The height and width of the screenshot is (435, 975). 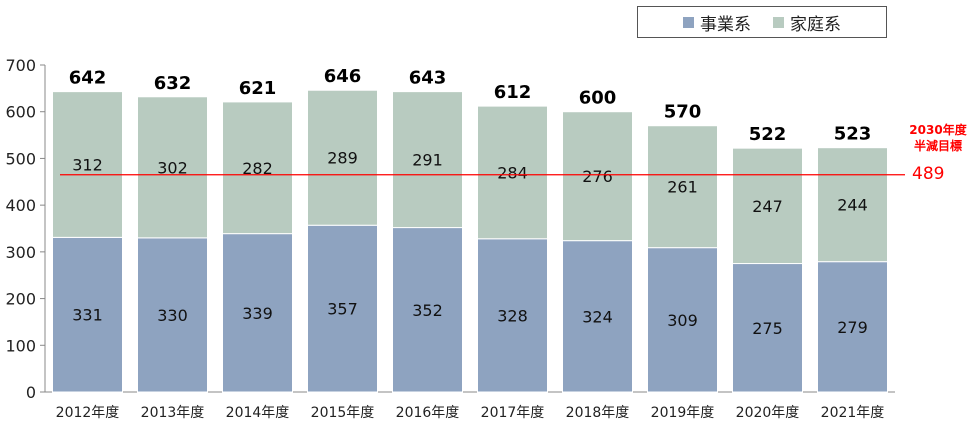 I want to click on data-label-business: 339, so click(x=257, y=313).